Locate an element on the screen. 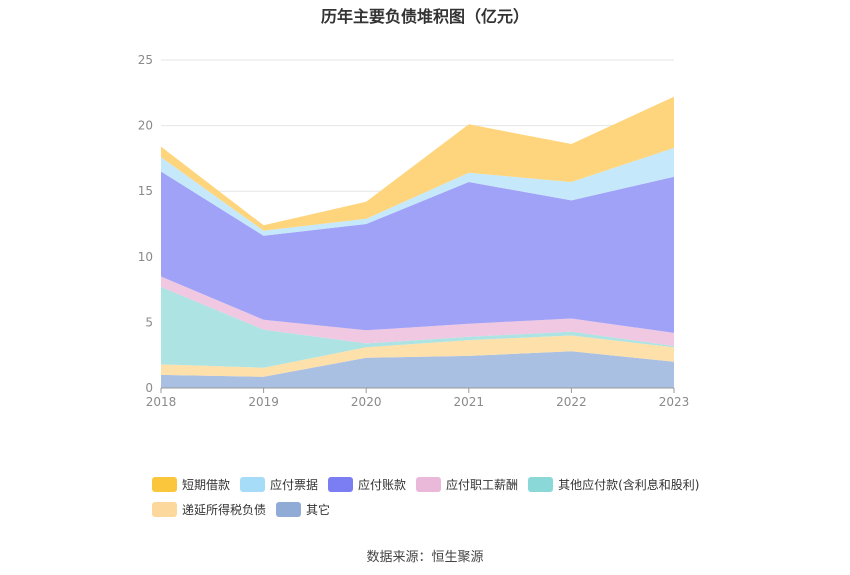 The image size is (850, 575). x-tick-label: 2020 is located at coordinates (366, 402).